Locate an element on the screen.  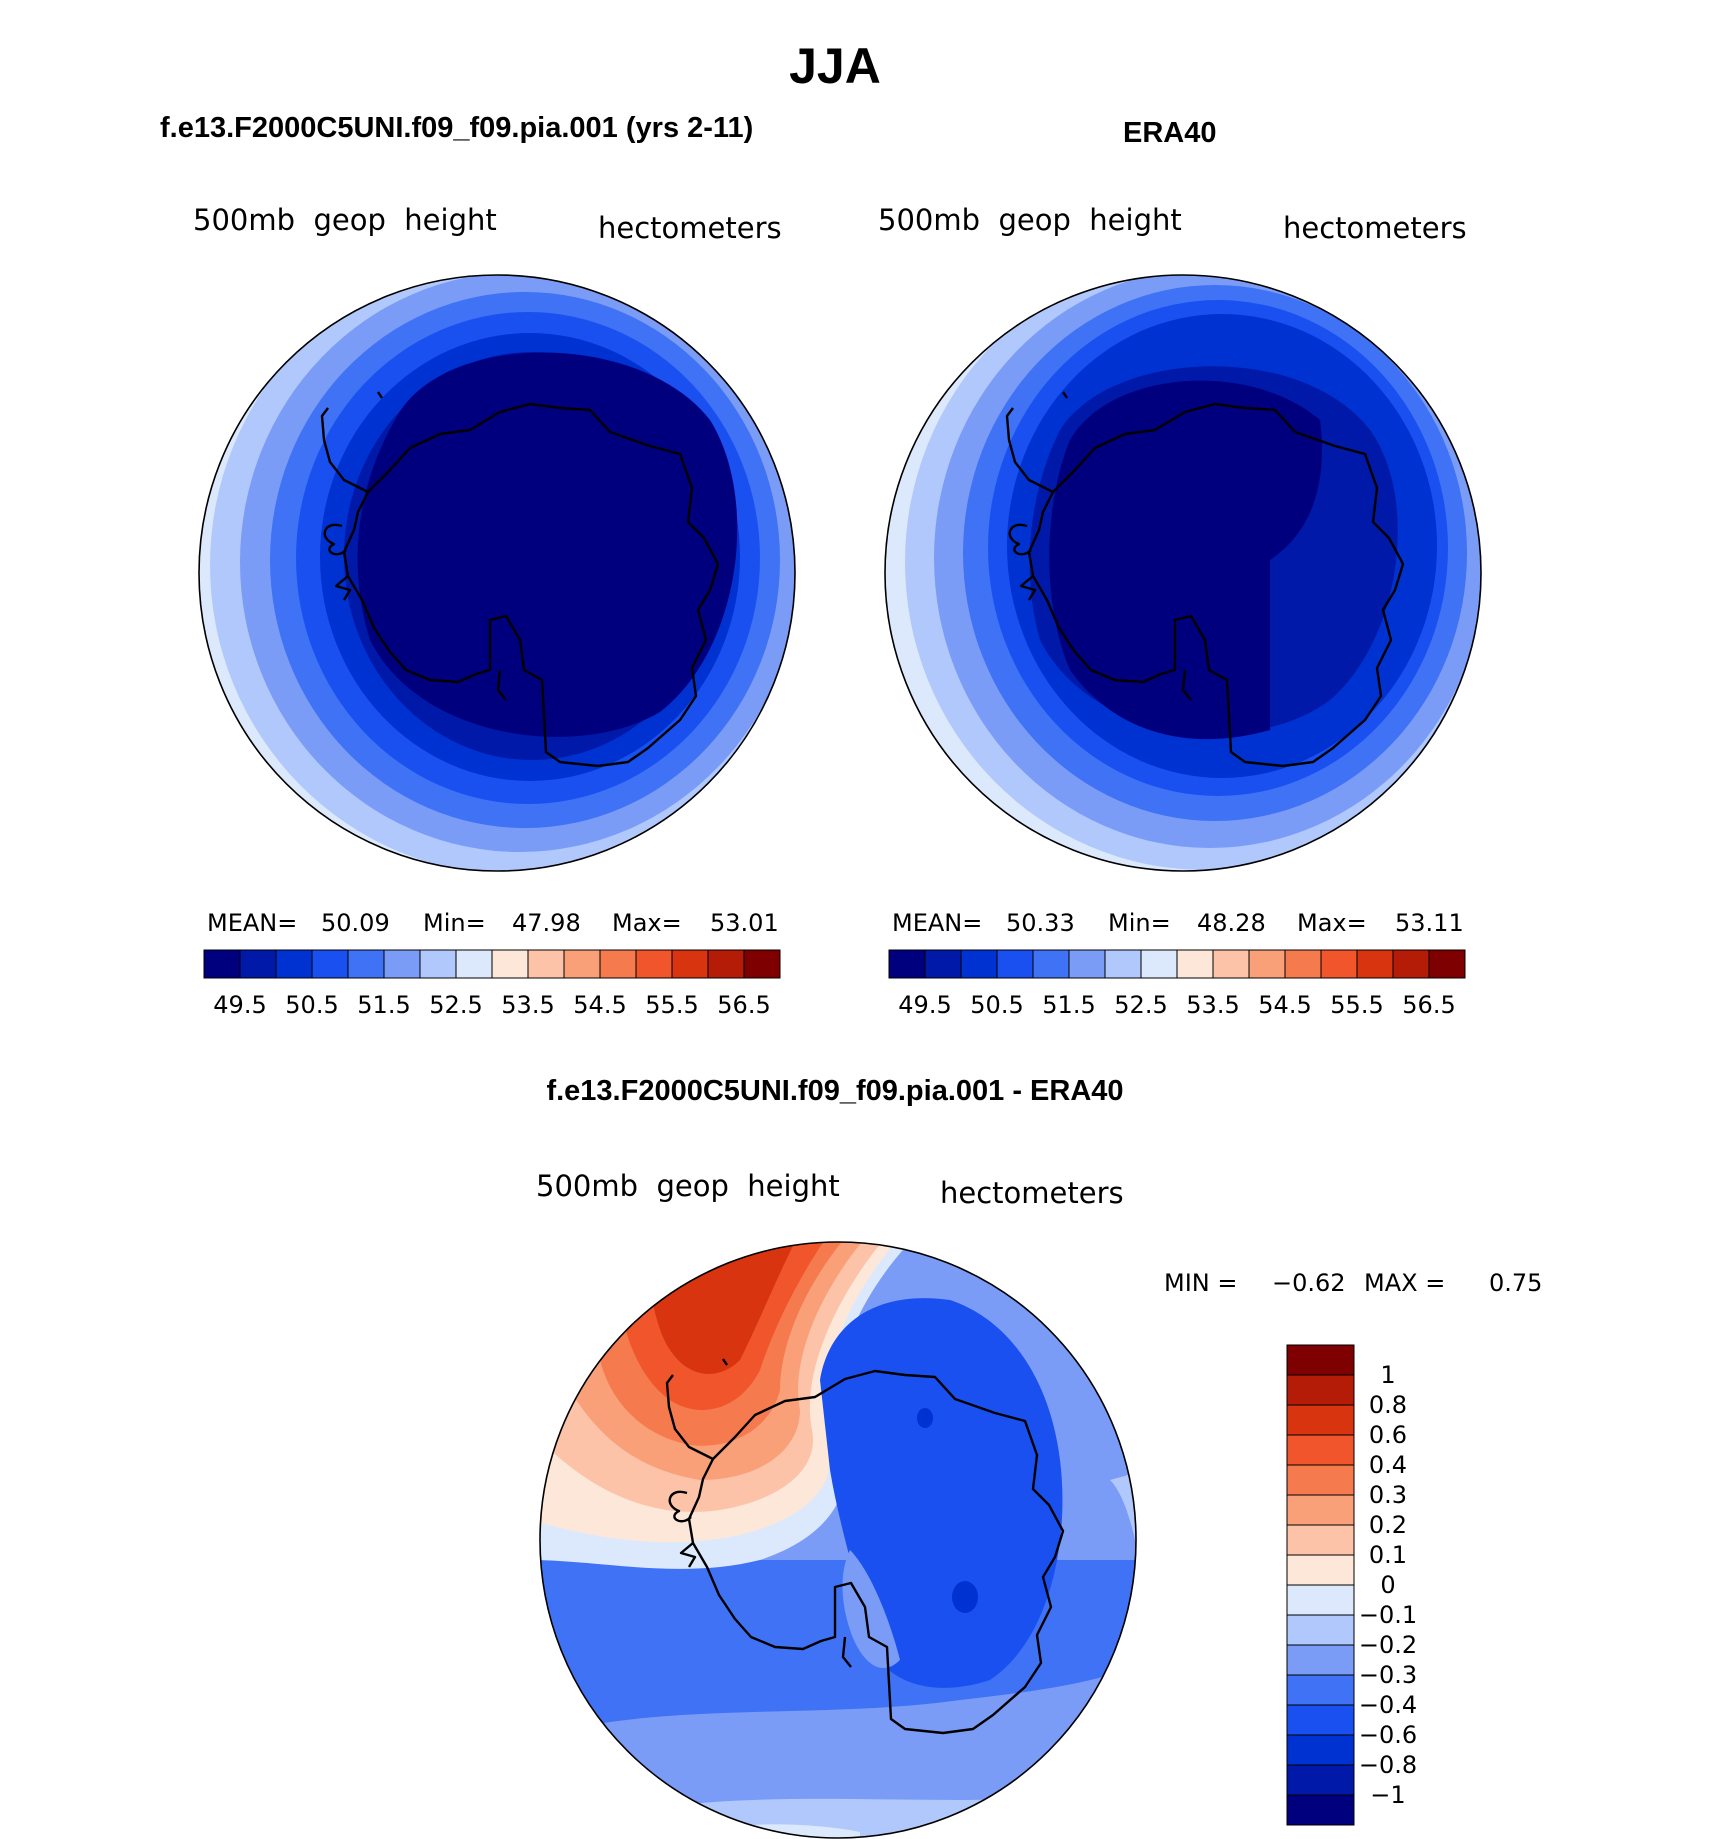
colorbar-obs-tick-label: 52.5 is located at coordinates (1140, 1005).